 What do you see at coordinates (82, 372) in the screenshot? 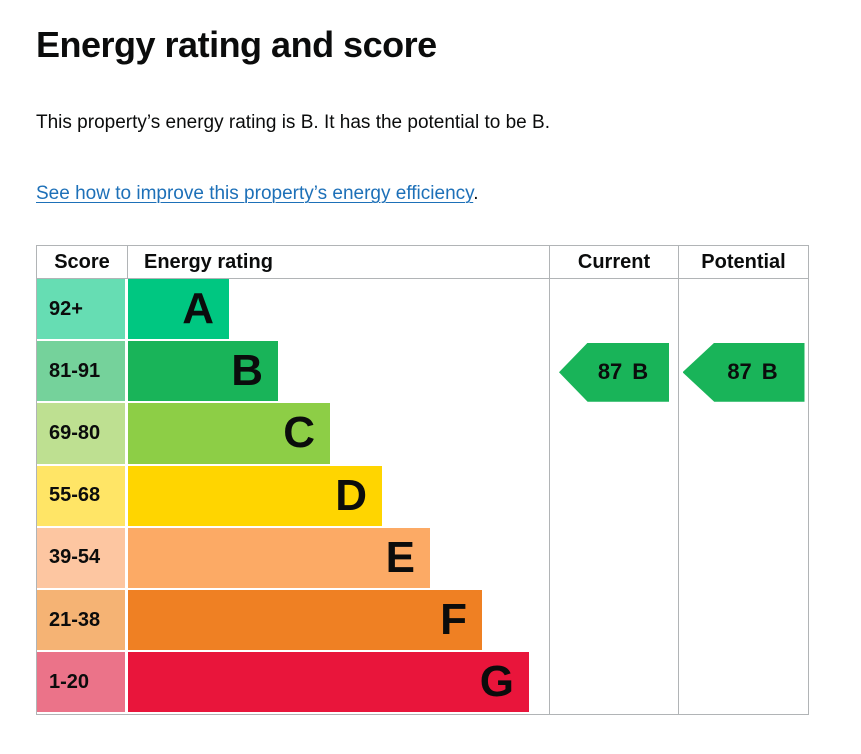
I see `score-range-b: 81-91` at bounding box center [82, 372].